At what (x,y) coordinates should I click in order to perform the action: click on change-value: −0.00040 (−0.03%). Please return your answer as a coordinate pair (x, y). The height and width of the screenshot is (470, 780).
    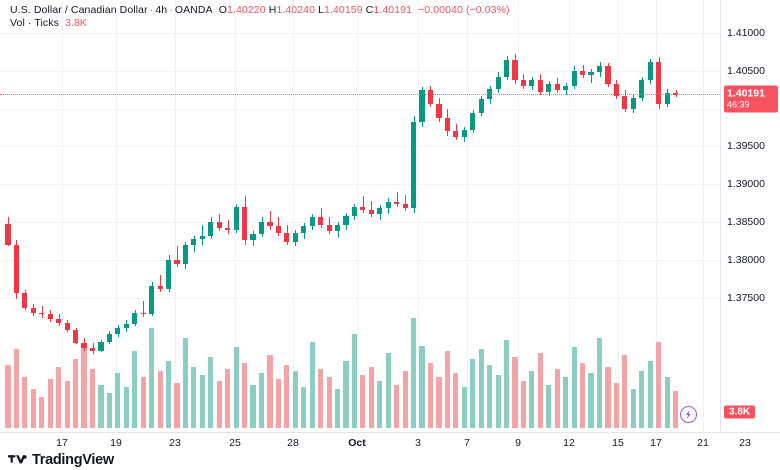
    Looking at the image, I should click on (464, 10).